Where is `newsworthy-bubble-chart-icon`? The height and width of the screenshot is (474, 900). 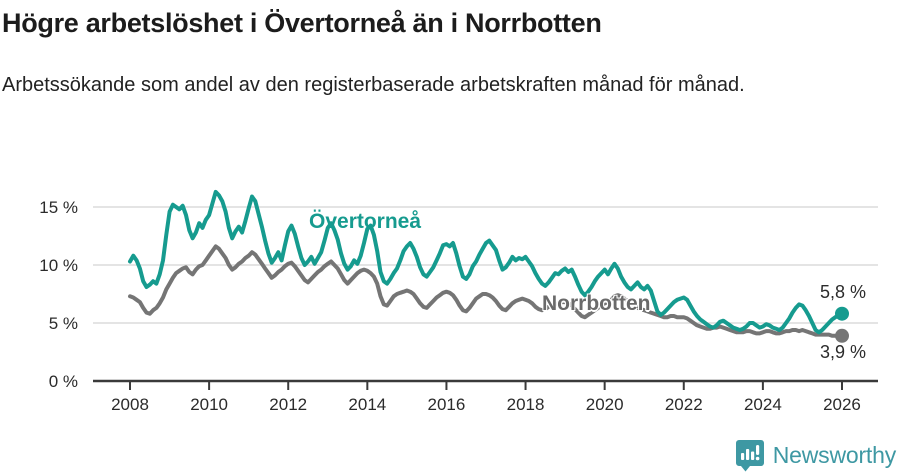
newsworthy-bubble-chart-icon is located at coordinates (749, 456).